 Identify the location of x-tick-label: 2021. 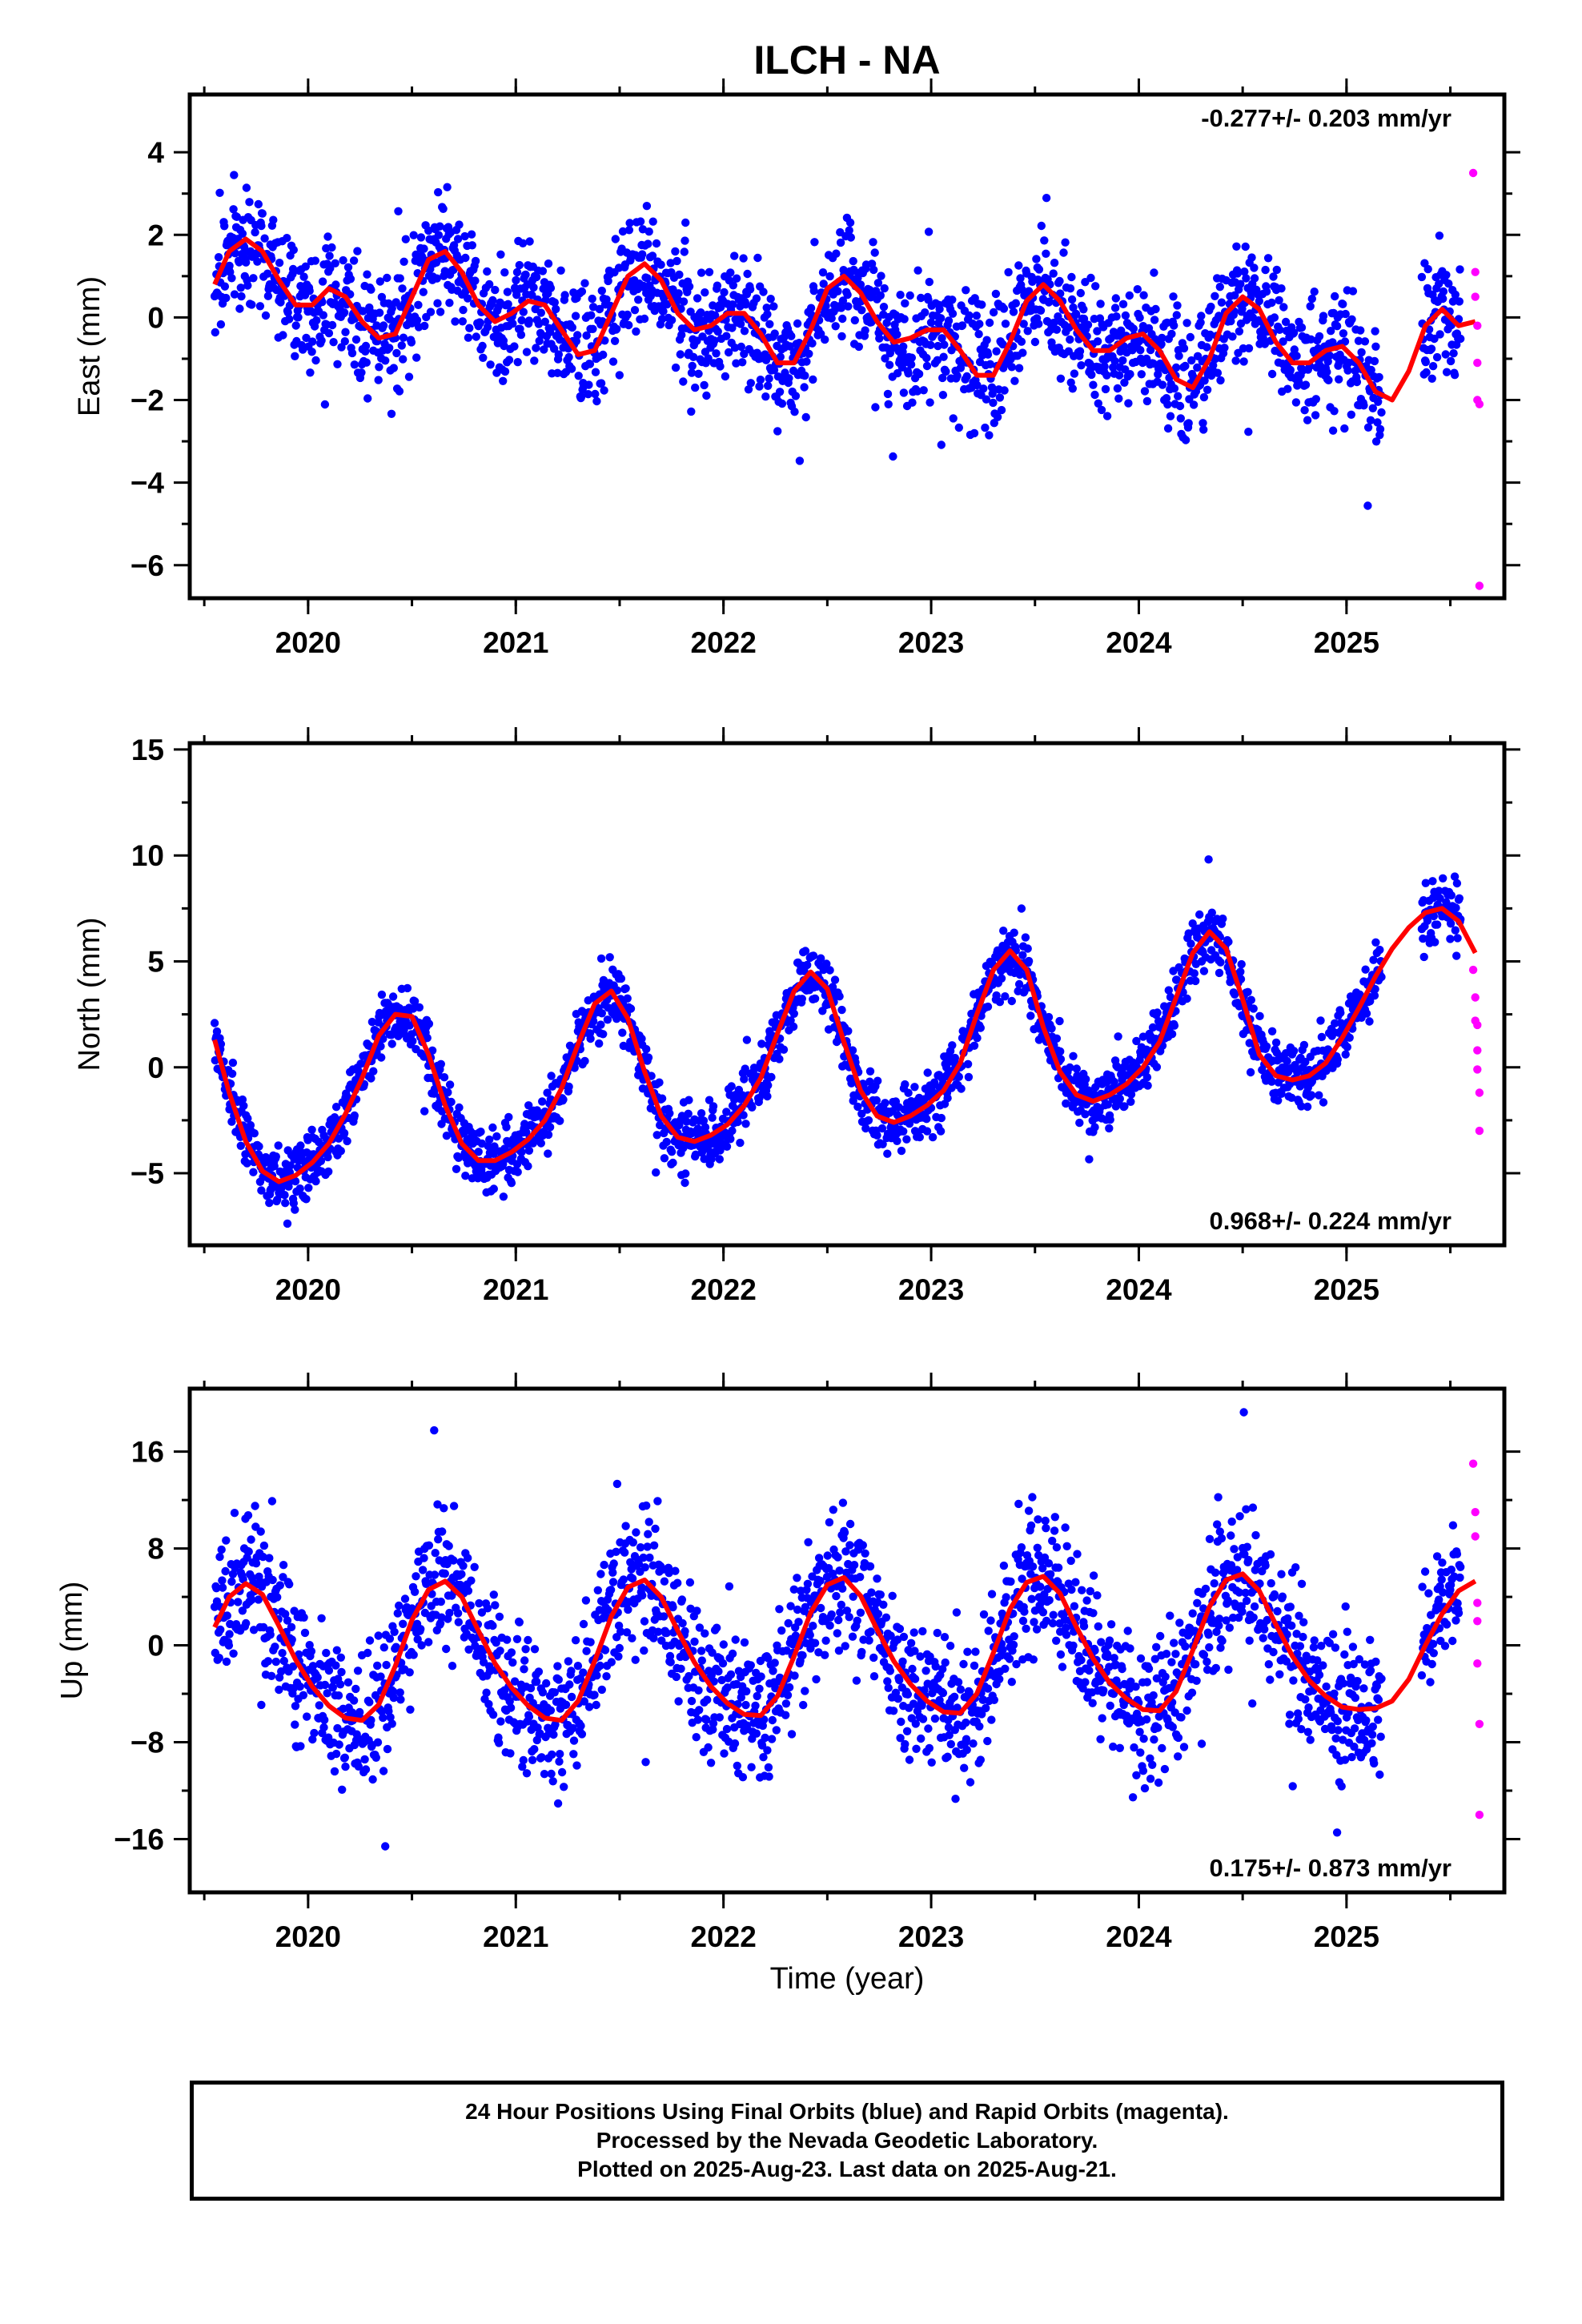
(515, 1289).